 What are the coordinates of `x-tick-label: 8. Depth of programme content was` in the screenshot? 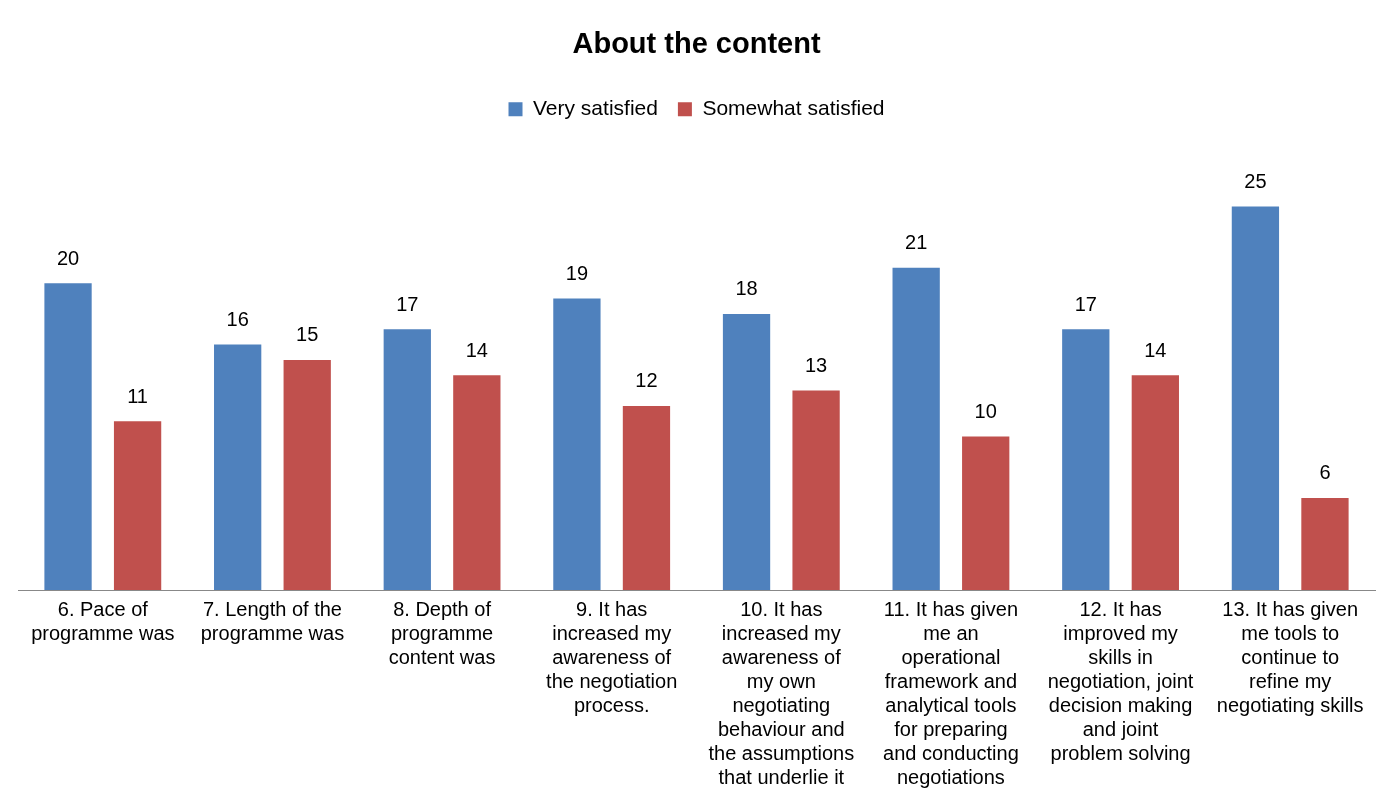 It's located at (442, 632).